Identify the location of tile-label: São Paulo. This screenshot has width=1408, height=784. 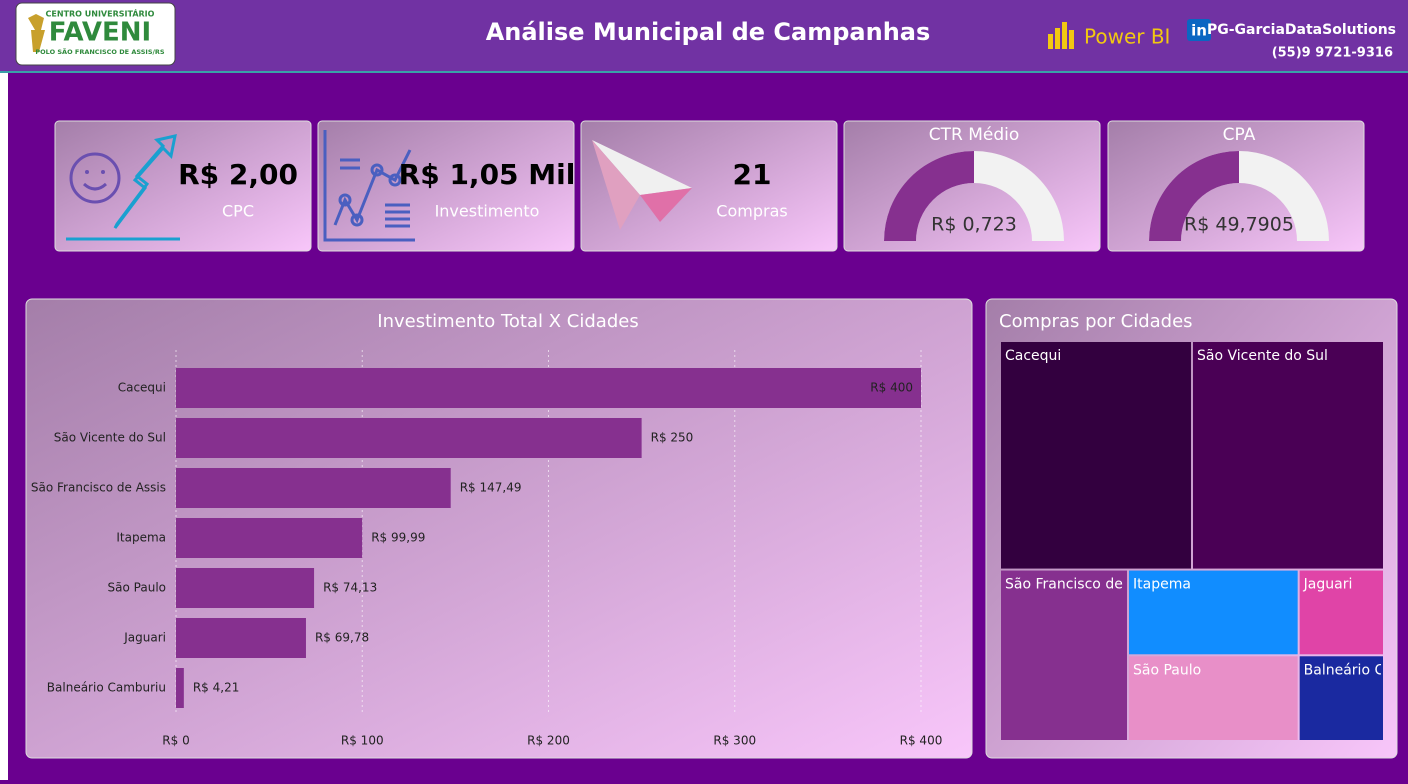
(1167, 670).